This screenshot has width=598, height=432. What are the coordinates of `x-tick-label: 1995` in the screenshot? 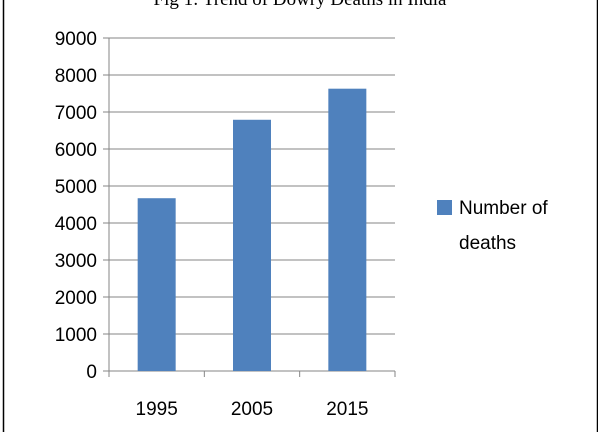 It's located at (157, 409).